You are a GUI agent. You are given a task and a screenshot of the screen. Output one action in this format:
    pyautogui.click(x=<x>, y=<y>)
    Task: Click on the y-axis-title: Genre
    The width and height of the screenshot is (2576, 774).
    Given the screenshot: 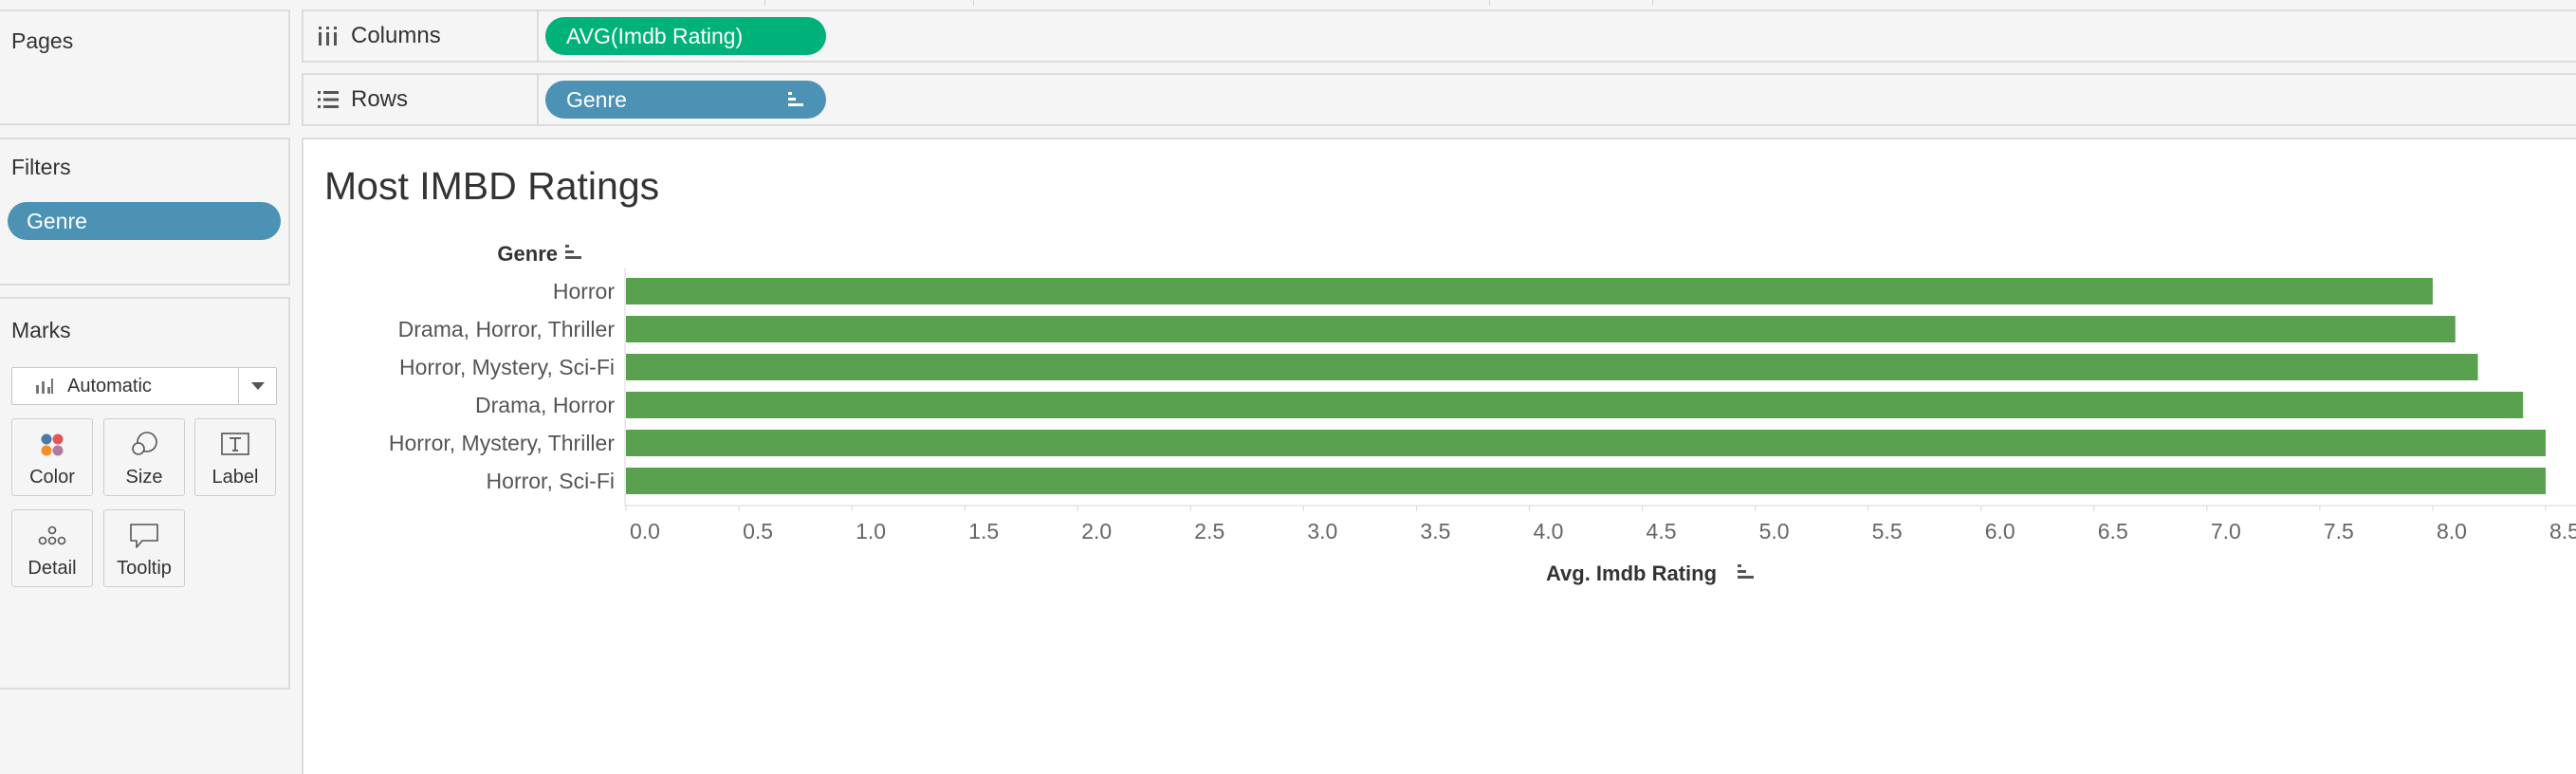 What is the action you would take?
    pyautogui.click(x=527, y=254)
    